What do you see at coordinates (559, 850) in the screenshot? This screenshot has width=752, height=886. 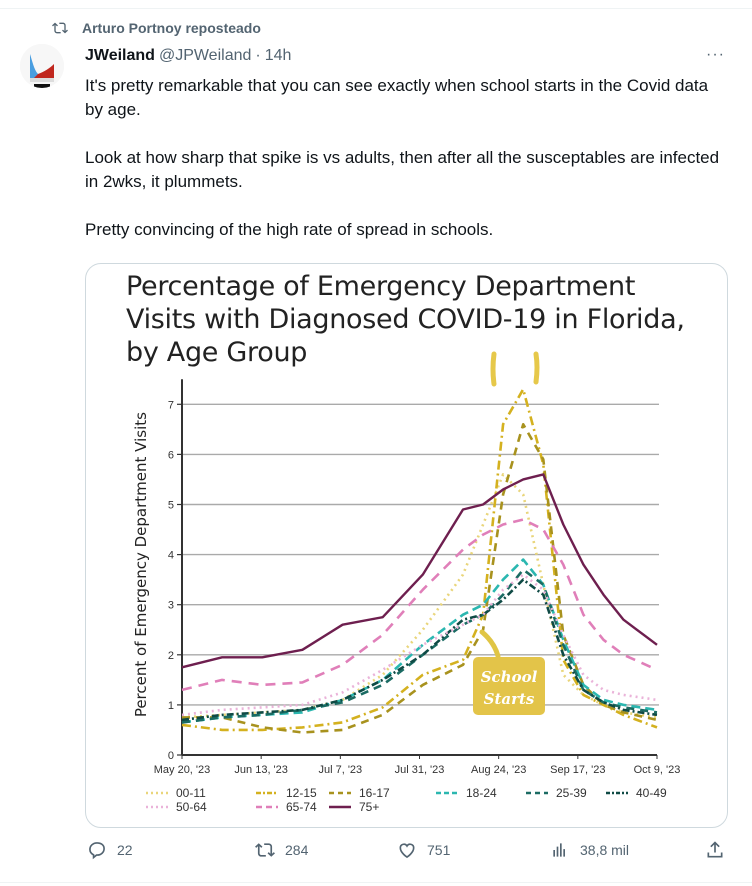 I see `views-icon` at bounding box center [559, 850].